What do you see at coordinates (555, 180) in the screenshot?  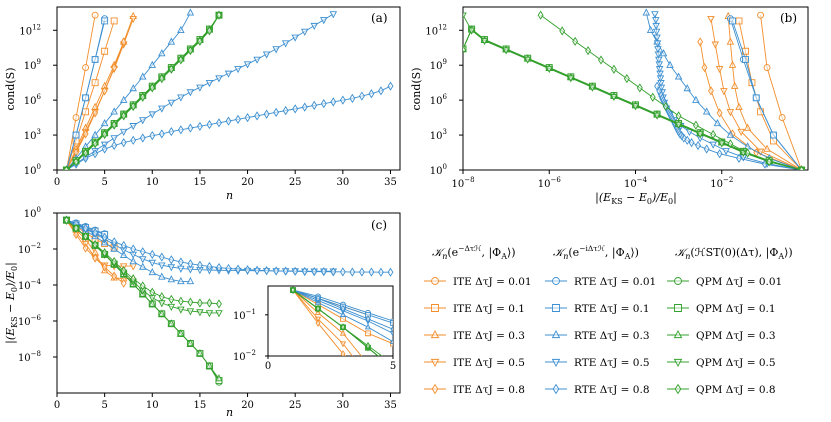 I see `x-tick-label-exp: −6` at bounding box center [555, 180].